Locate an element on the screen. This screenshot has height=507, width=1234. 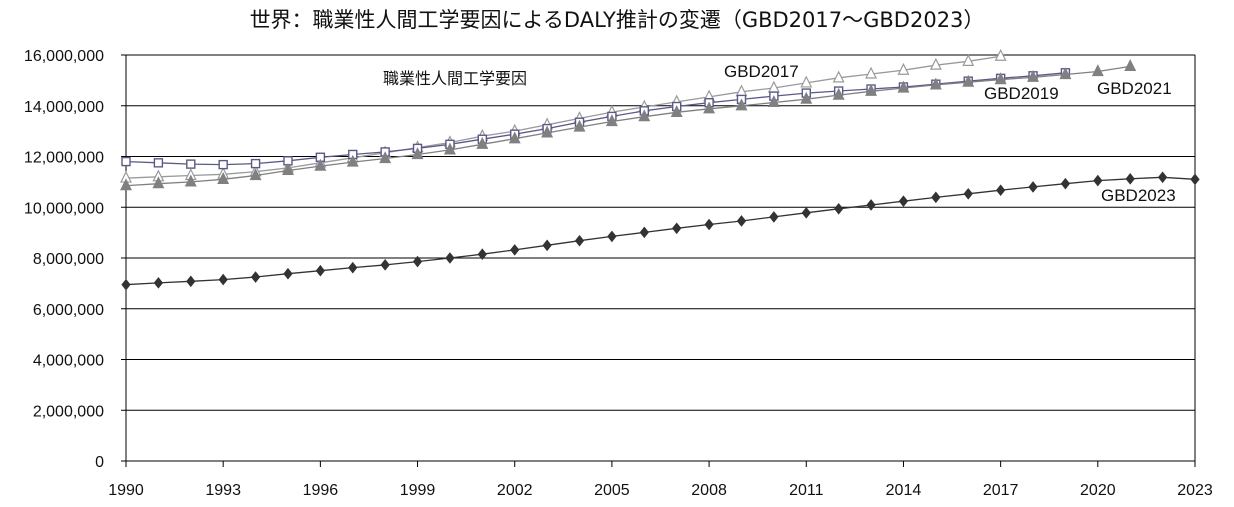
y-tick-label: 8,000,000 is located at coordinates (68, 259).